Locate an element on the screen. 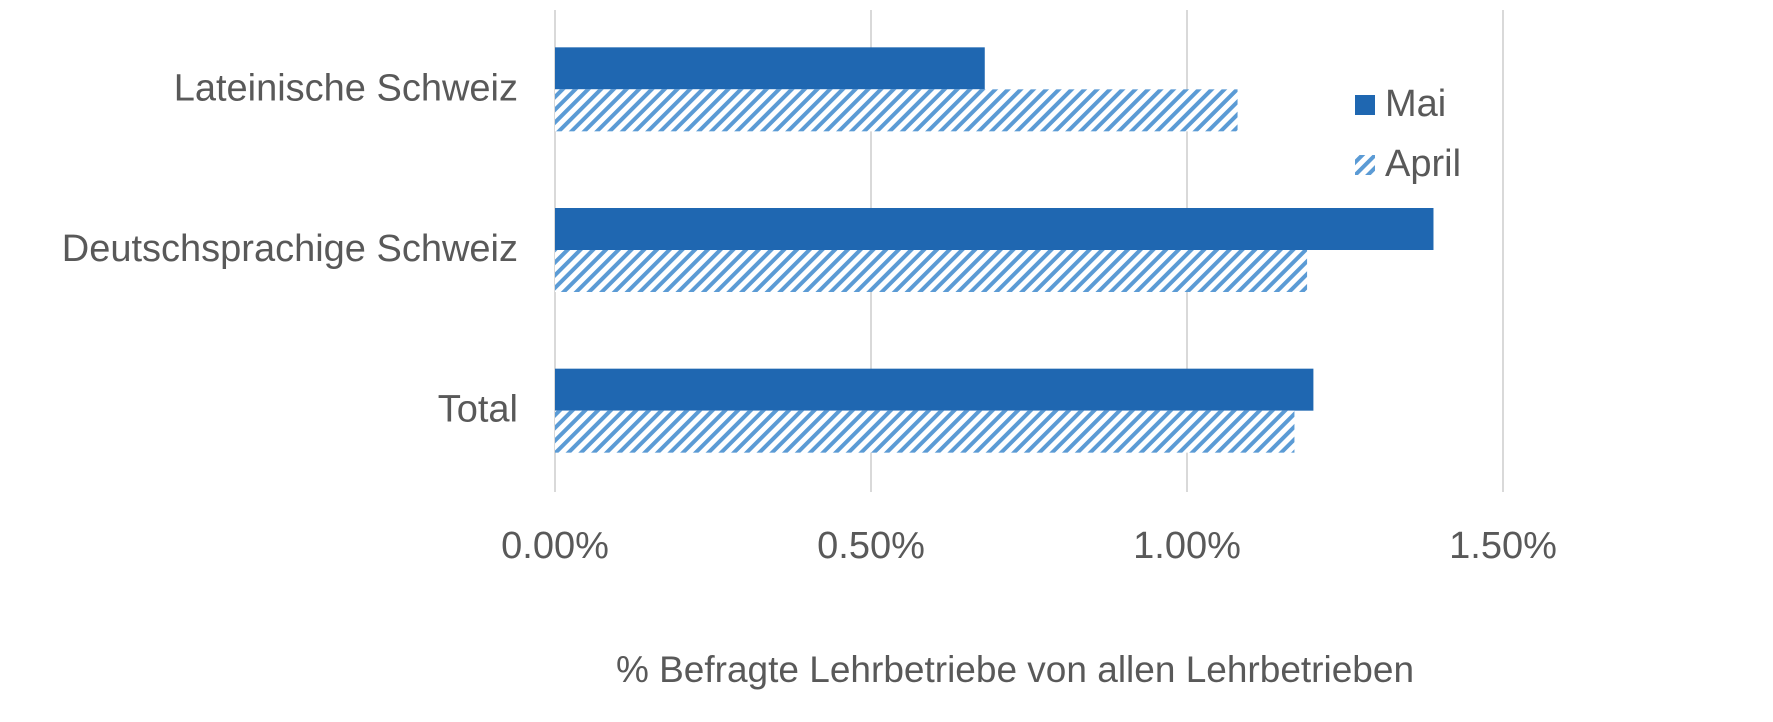  x-tick-label: 0.50% is located at coordinates (871, 546).